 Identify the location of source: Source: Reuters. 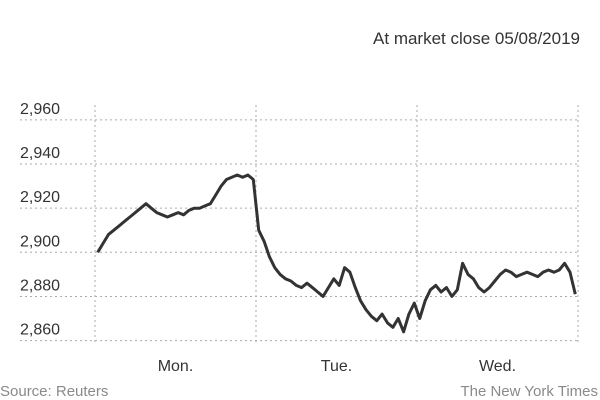
(54, 391).